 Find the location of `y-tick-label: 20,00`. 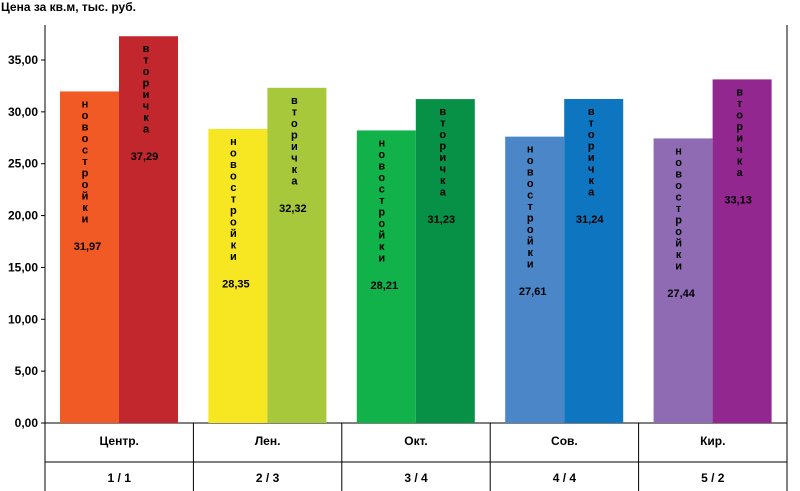

y-tick-label: 20,00 is located at coordinates (23, 216).